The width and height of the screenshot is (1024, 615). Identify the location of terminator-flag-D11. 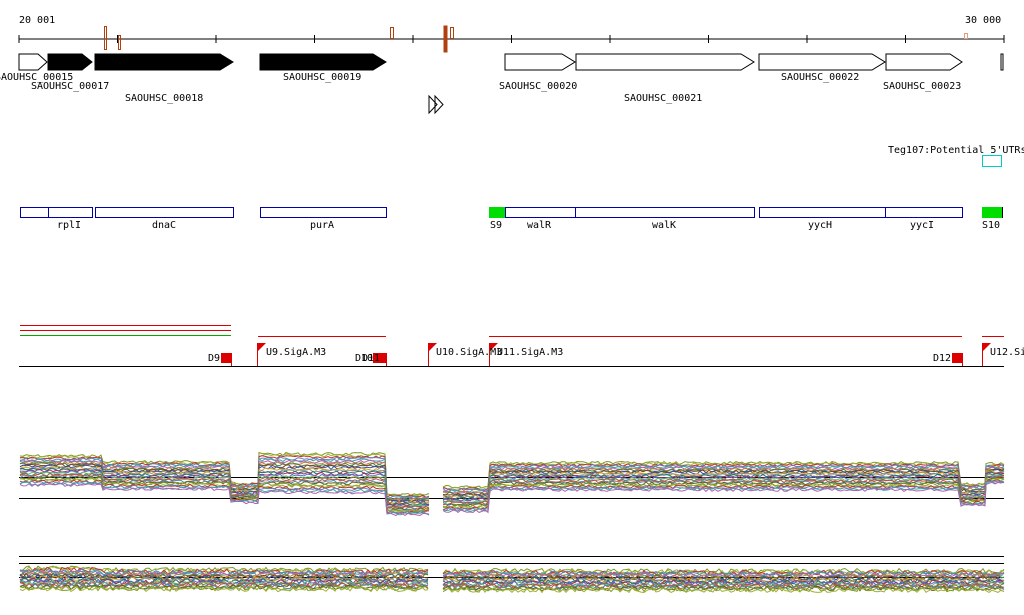
(380, 358).